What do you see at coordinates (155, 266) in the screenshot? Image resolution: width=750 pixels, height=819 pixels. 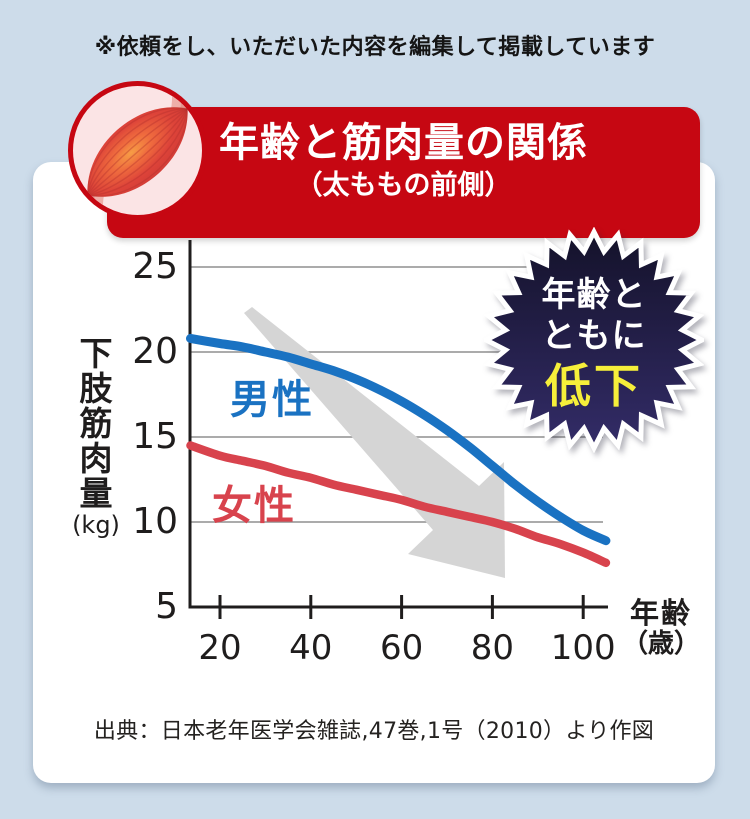 I see `y-tick-label: 25` at bounding box center [155, 266].